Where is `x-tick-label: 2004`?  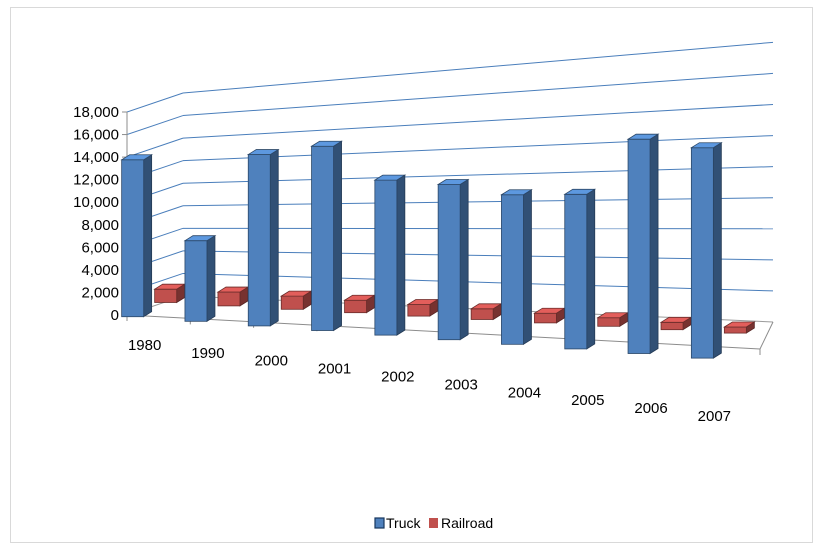 x-tick-label: 2004 is located at coordinates (524, 392).